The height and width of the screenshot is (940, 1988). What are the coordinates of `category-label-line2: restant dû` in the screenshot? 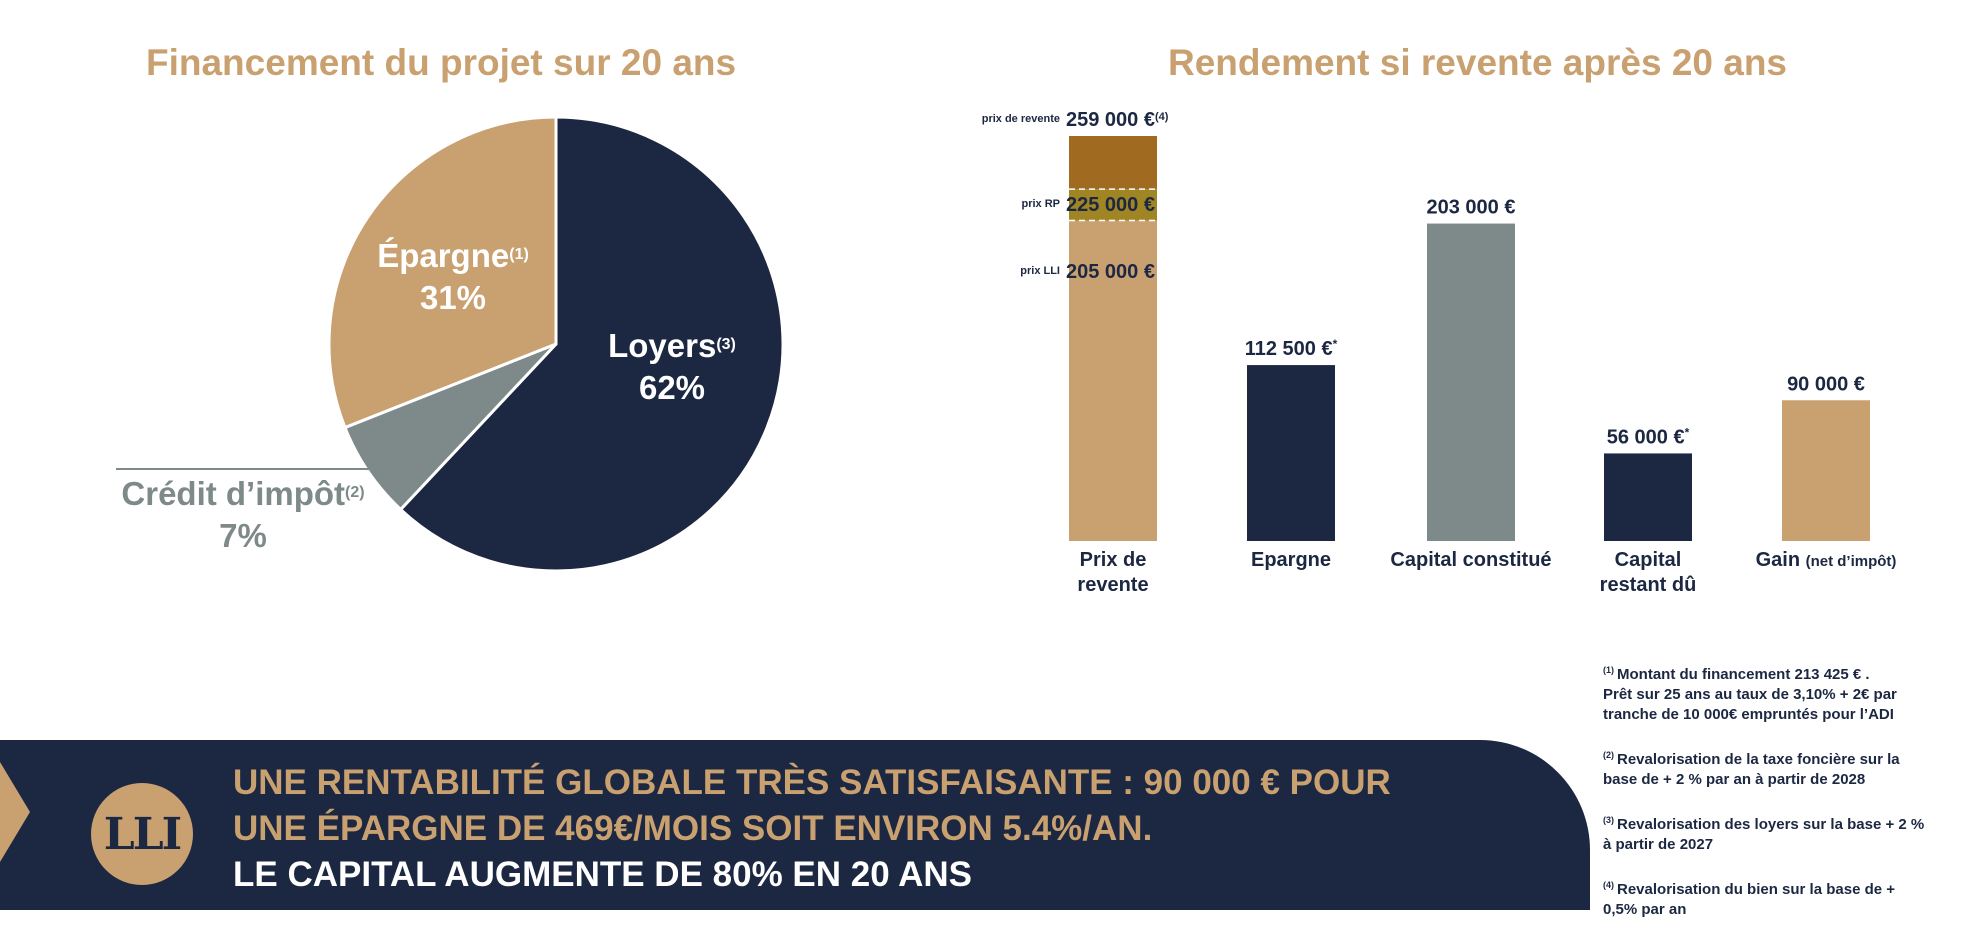 It's located at (1648, 585).